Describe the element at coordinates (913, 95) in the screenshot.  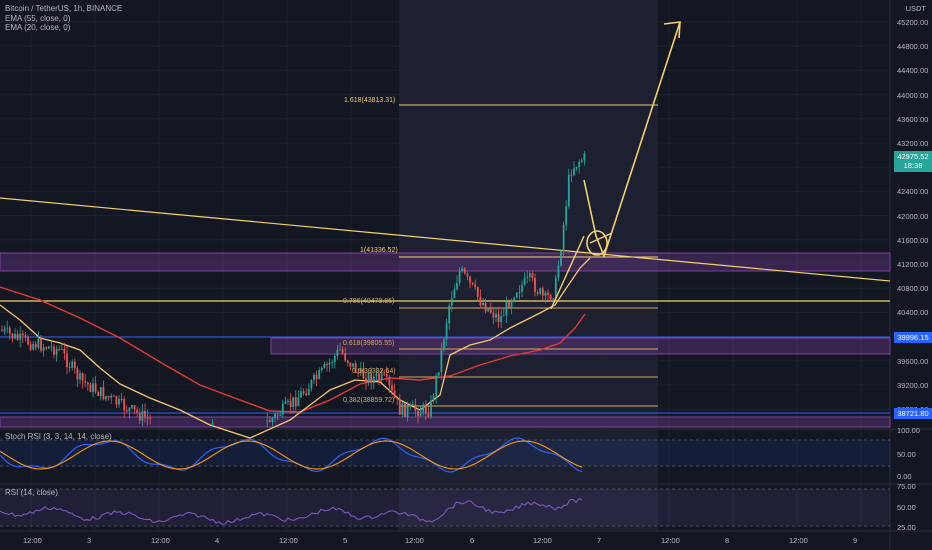
I see `price-axis-label: 44000.00` at that location.